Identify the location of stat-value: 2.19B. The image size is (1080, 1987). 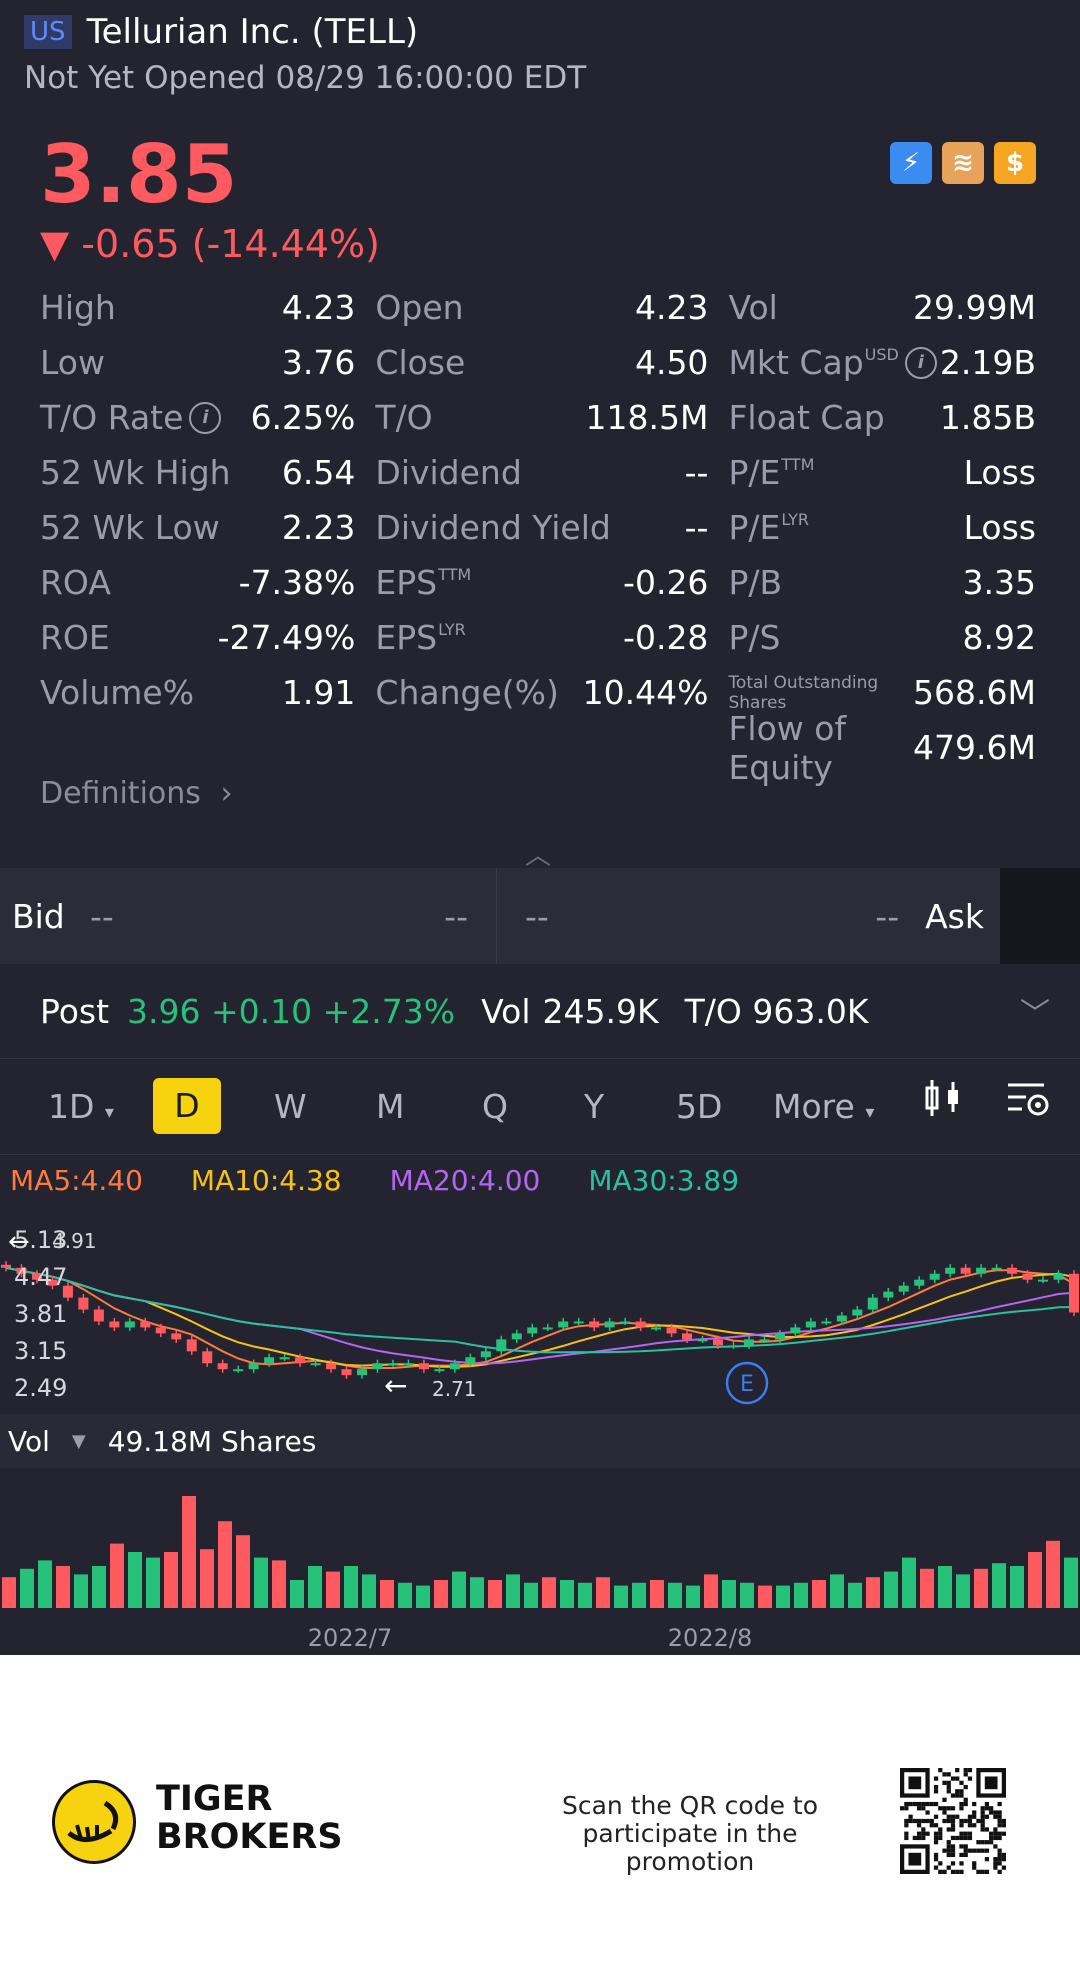
(987, 362).